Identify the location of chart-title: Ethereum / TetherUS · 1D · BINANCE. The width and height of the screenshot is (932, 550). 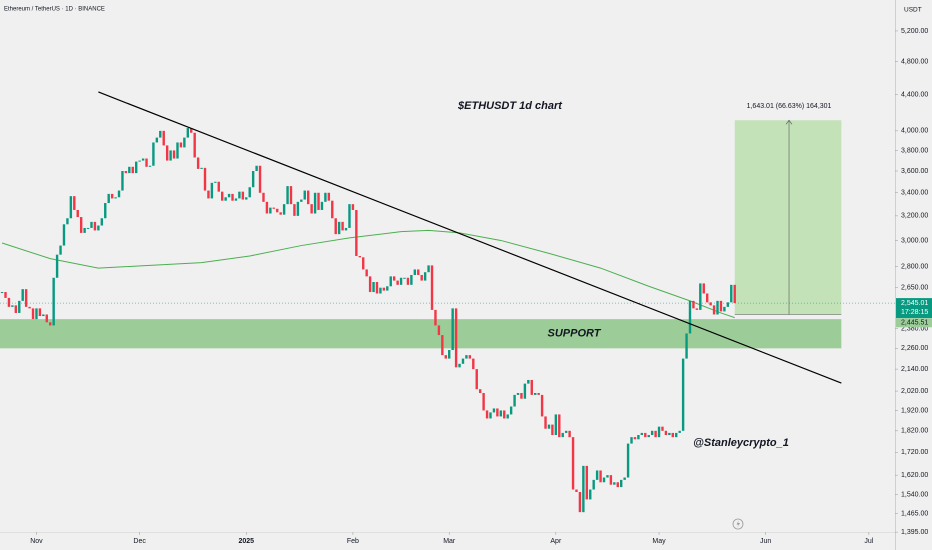
(54, 10).